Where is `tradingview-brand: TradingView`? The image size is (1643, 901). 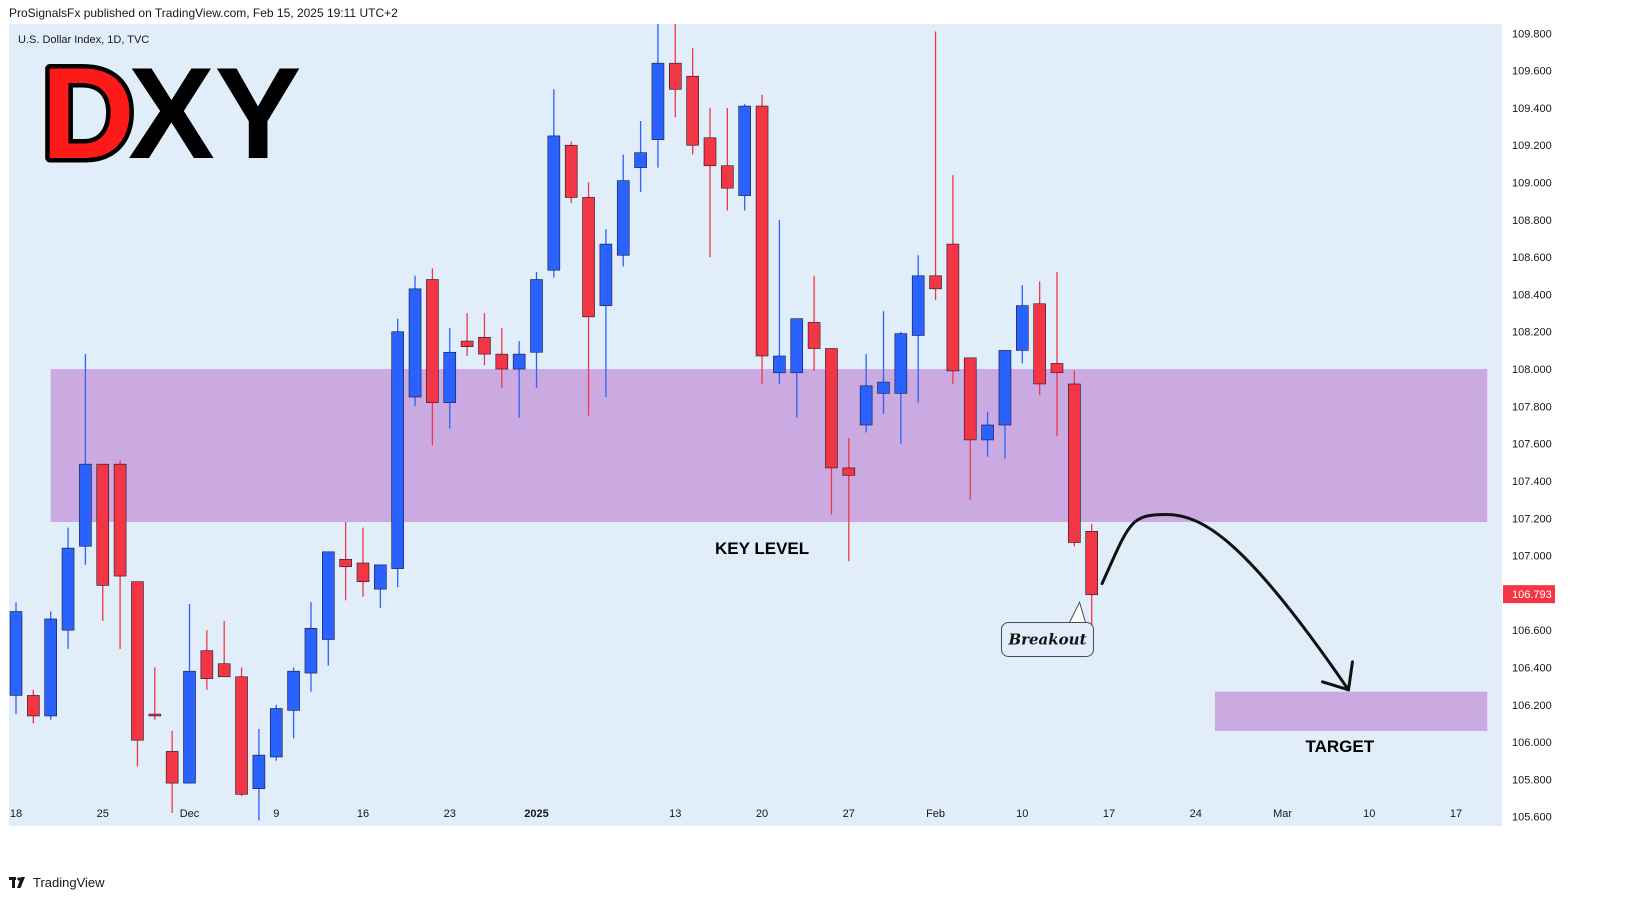 tradingview-brand: TradingView is located at coordinates (57, 882).